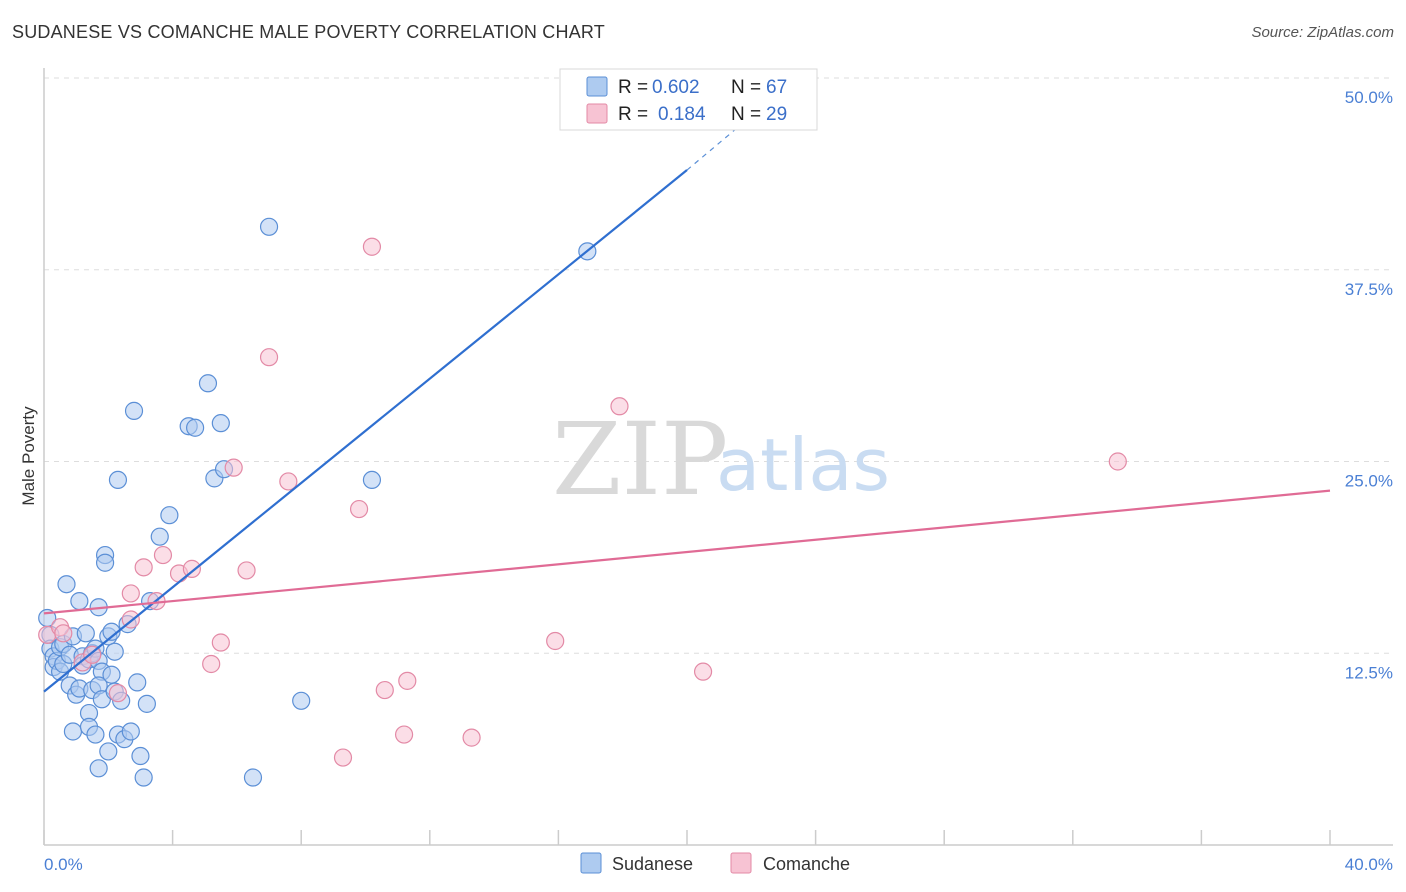  What do you see at coordinates (640, 459) in the screenshot?
I see `watermark-zip: ZIP` at bounding box center [640, 459].